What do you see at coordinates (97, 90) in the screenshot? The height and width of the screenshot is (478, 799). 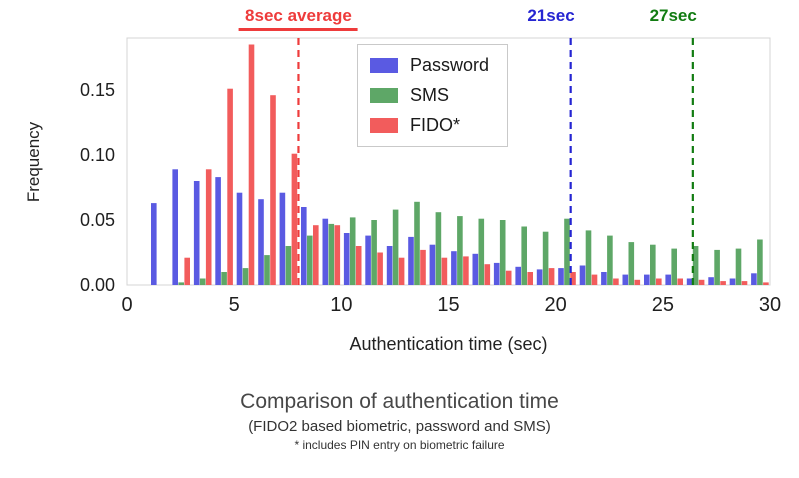 I see `y-tick-label: 0.15` at bounding box center [97, 90].